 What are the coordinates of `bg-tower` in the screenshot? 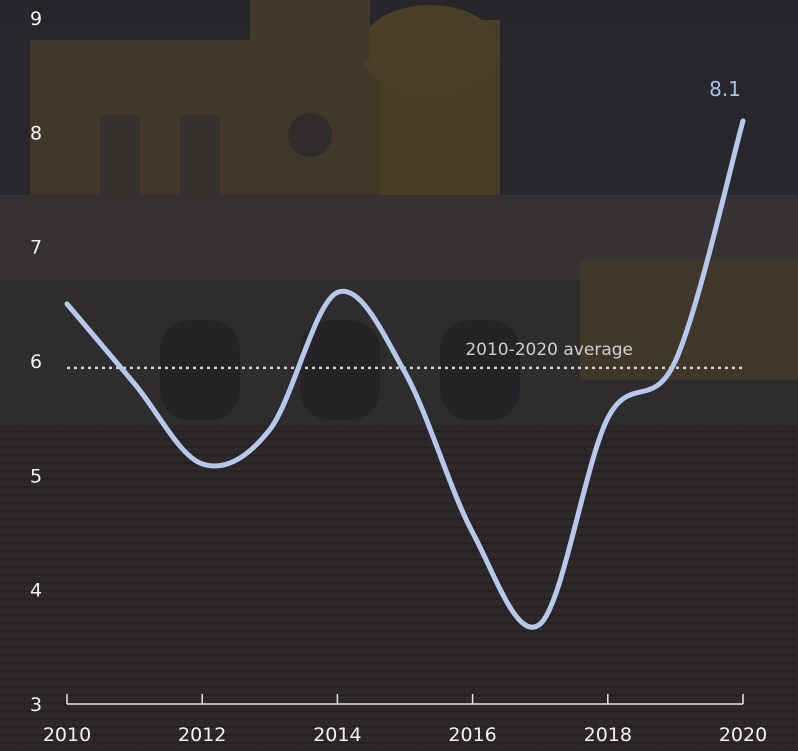 It's located at (310, 30).